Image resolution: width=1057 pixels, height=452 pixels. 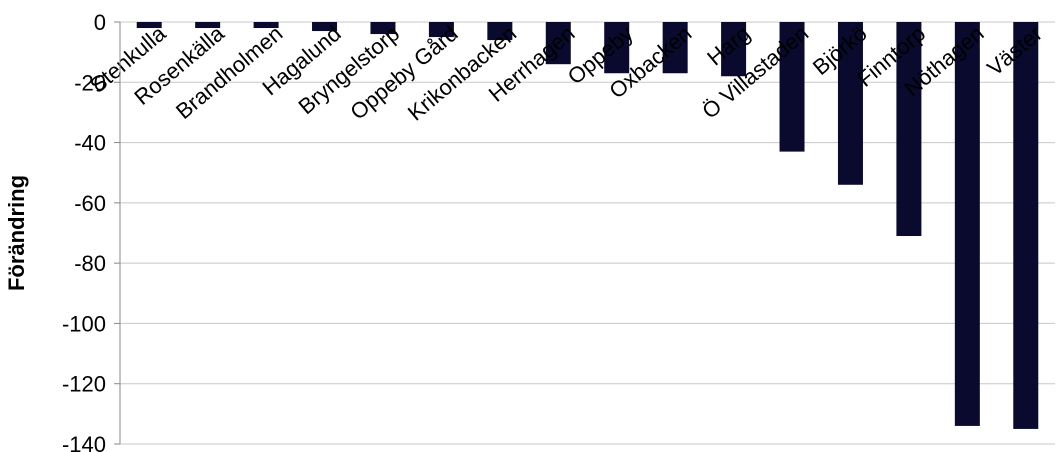 I want to click on y-tick-label: 0, so click(x=100, y=22).